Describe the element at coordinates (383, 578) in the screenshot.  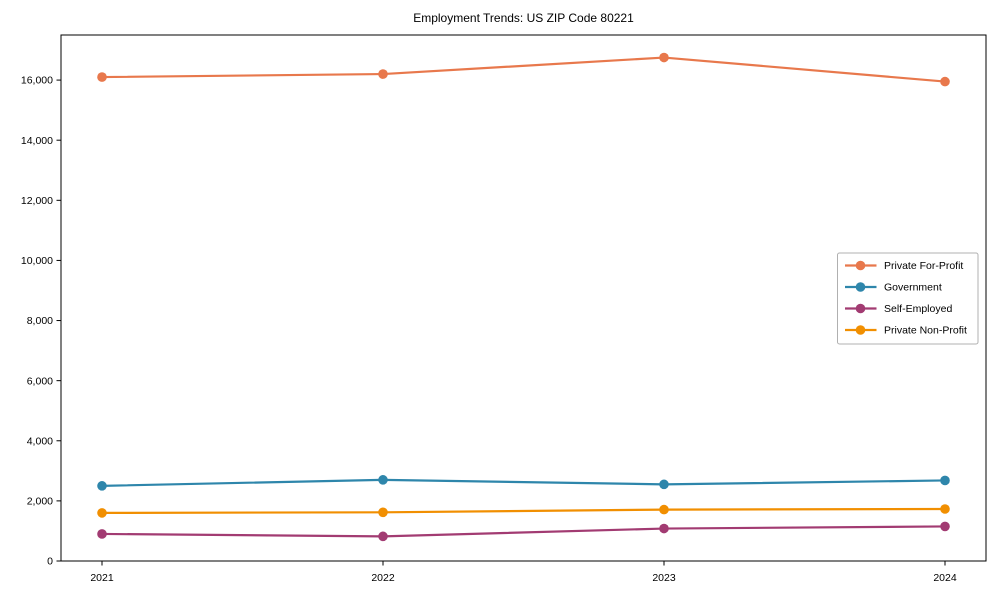
I see `x-tick-label: 2022` at that location.